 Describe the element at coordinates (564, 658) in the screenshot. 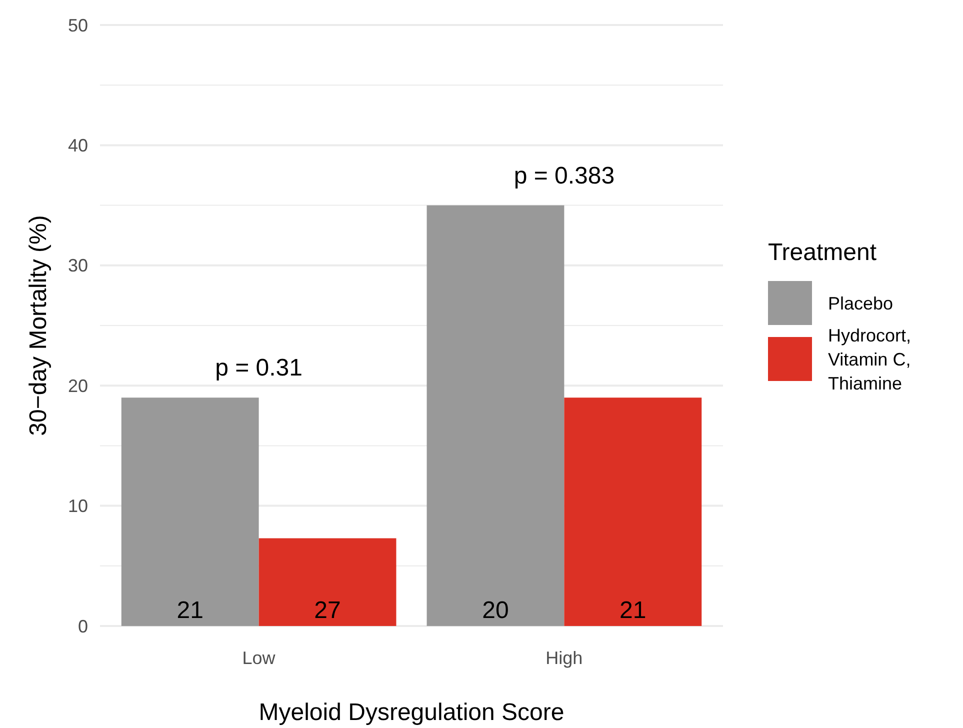

I see `x-tick-label: High` at that location.